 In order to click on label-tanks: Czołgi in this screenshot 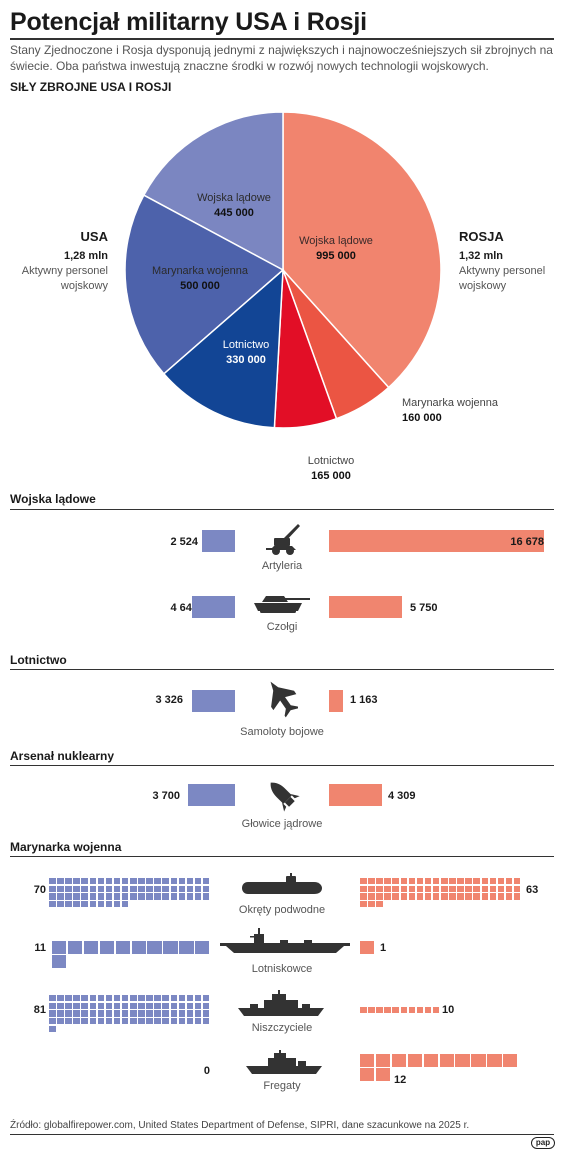, I will do `click(282, 627)`.